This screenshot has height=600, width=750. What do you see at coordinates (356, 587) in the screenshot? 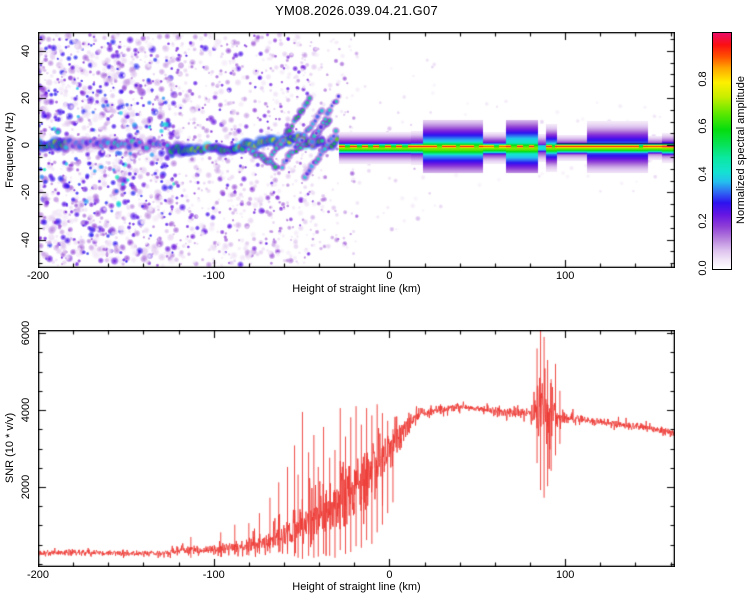
I see `snr-x-axis-label: Height of straight line (km)` at bounding box center [356, 587].